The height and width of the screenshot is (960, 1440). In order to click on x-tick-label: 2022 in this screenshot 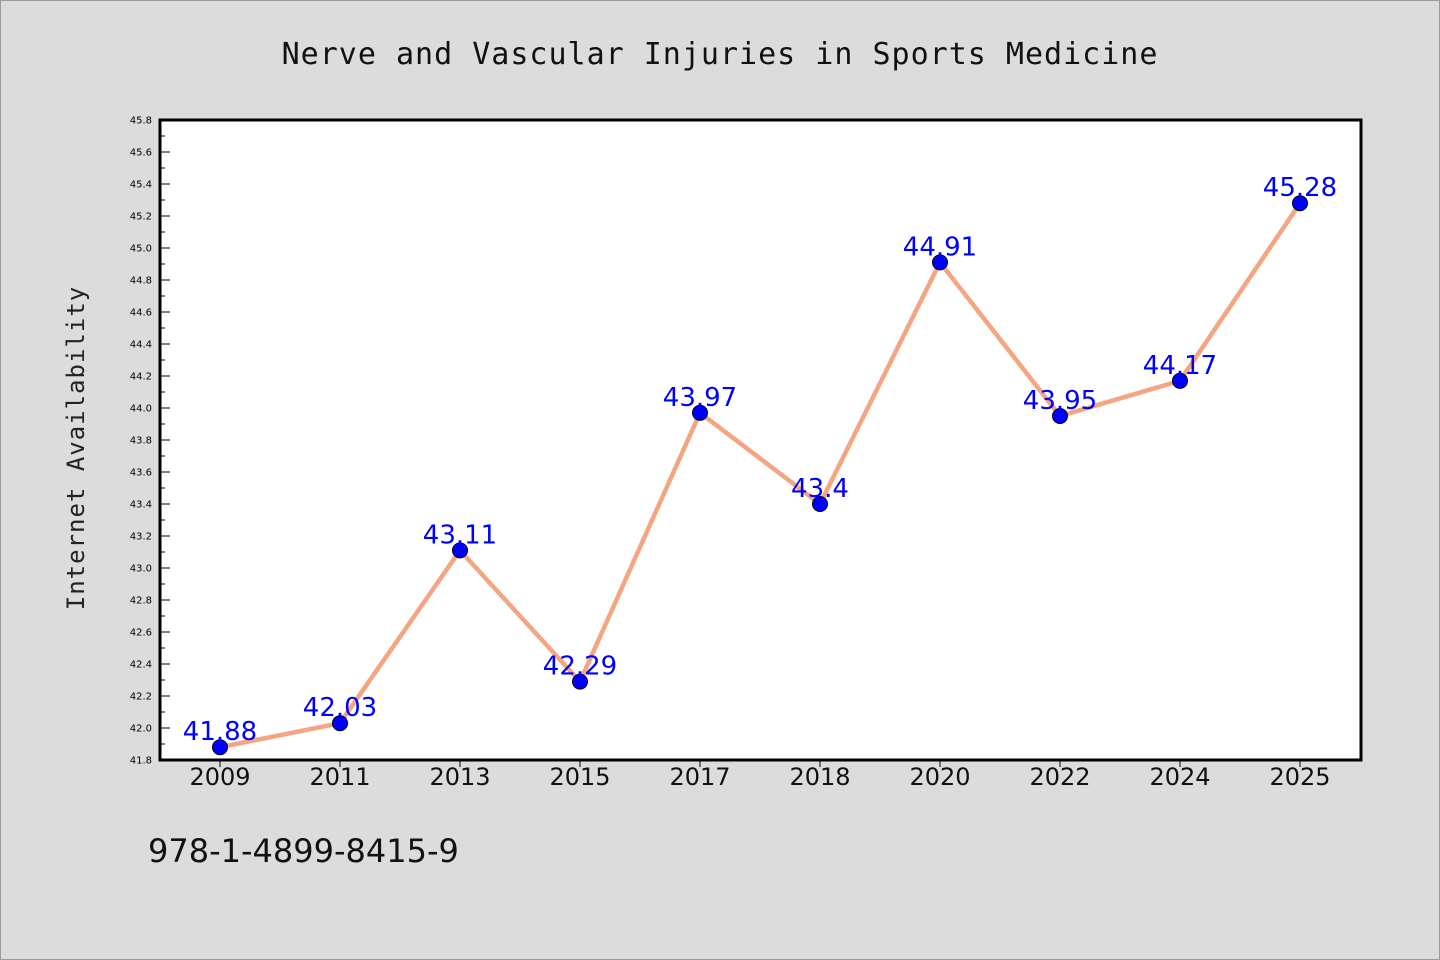, I will do `click(1059, 777)`.